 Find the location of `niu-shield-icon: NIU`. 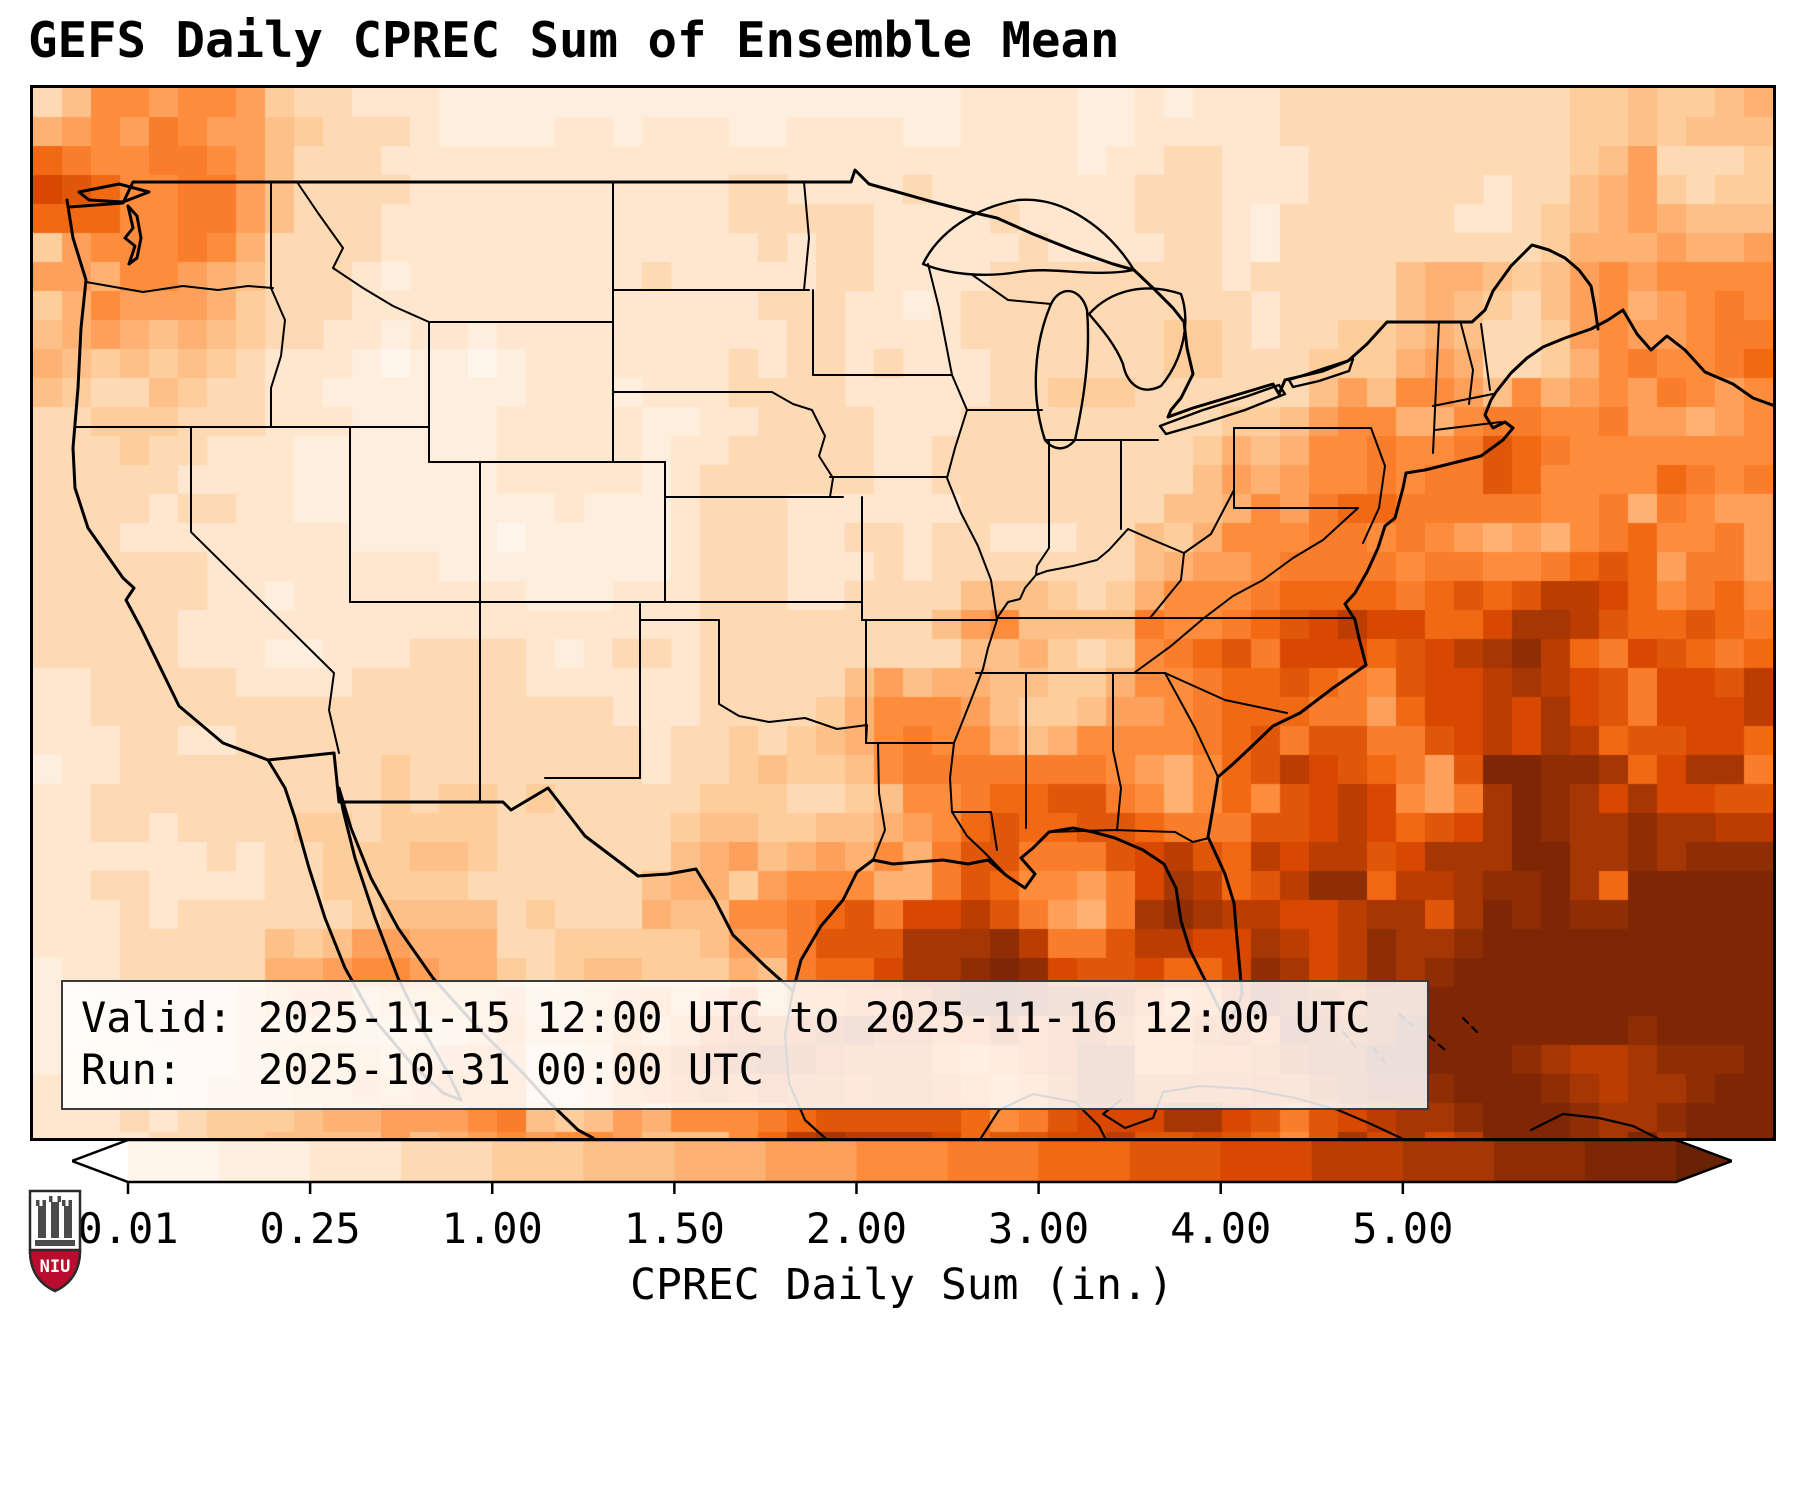

niu-shield-icon: NIU is located at coordinates (55, 1241).